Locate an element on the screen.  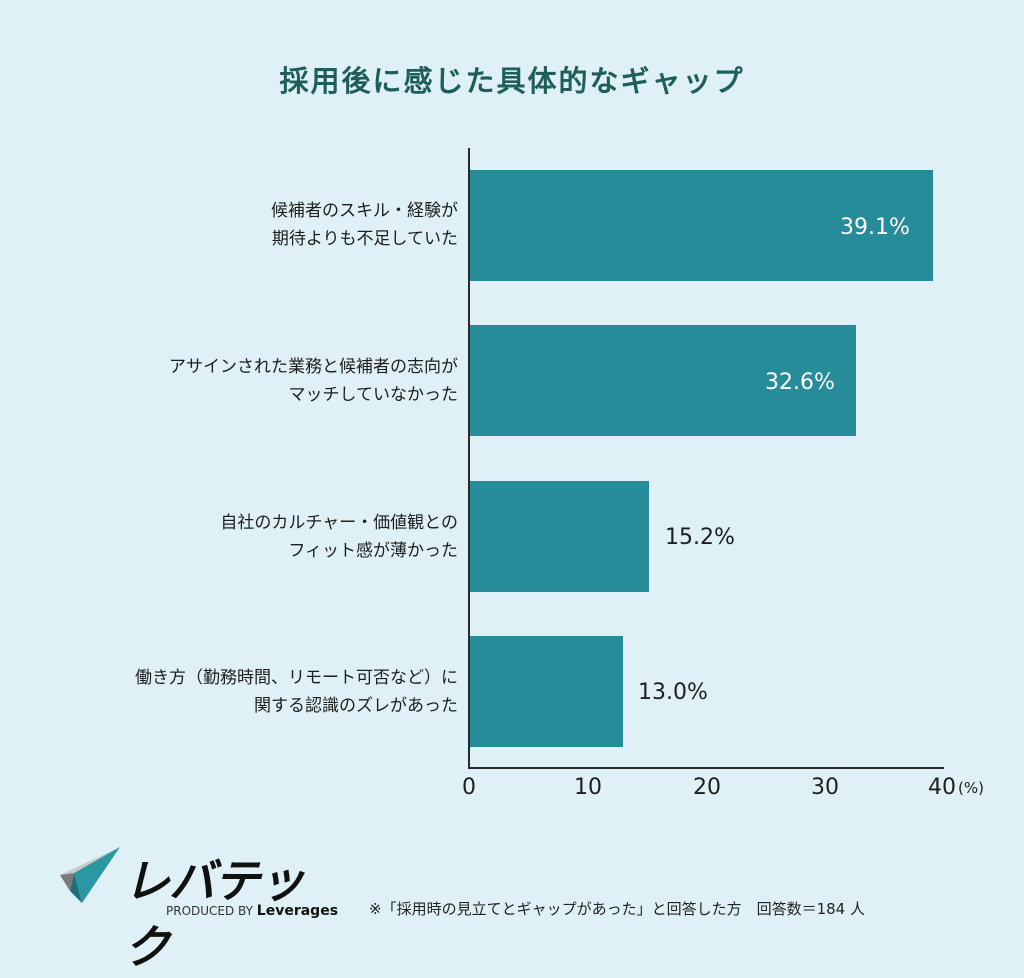
logo-subtitle: PRODUCED BY Leverages is located at coordinates (252, 911).